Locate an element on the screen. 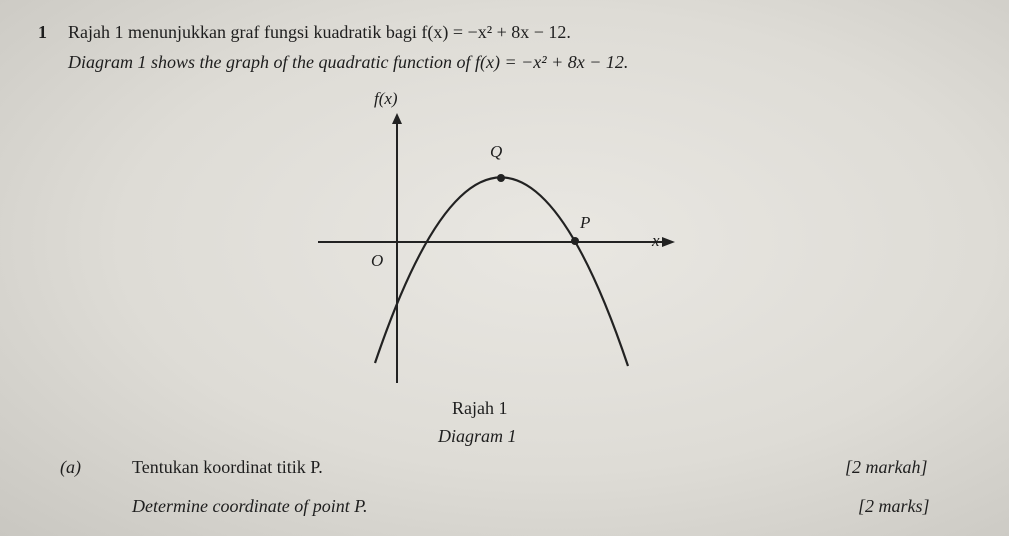 The width and height of the screenshot is (1009, 536). caption-malay: Rajah 1 is located at coordinates (480, 408).